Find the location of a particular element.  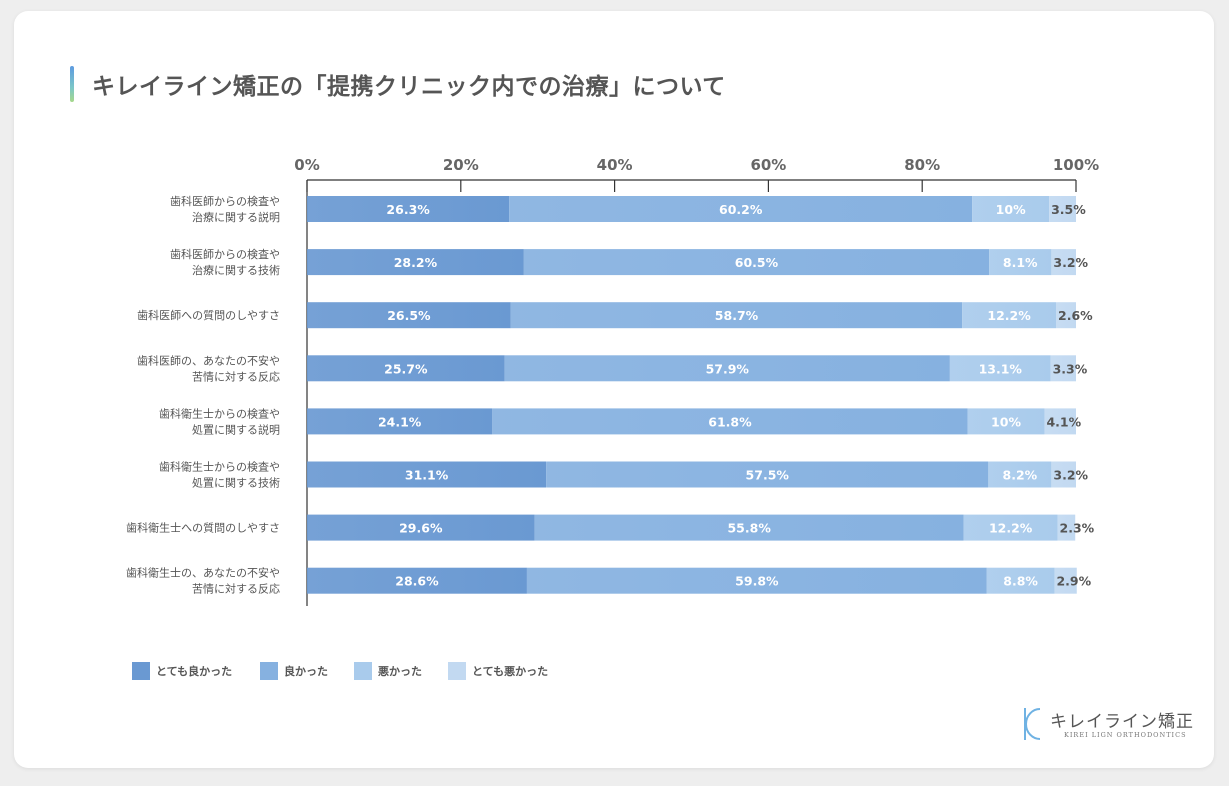

data-label: 28.6% is located at coordinates (417, 581).